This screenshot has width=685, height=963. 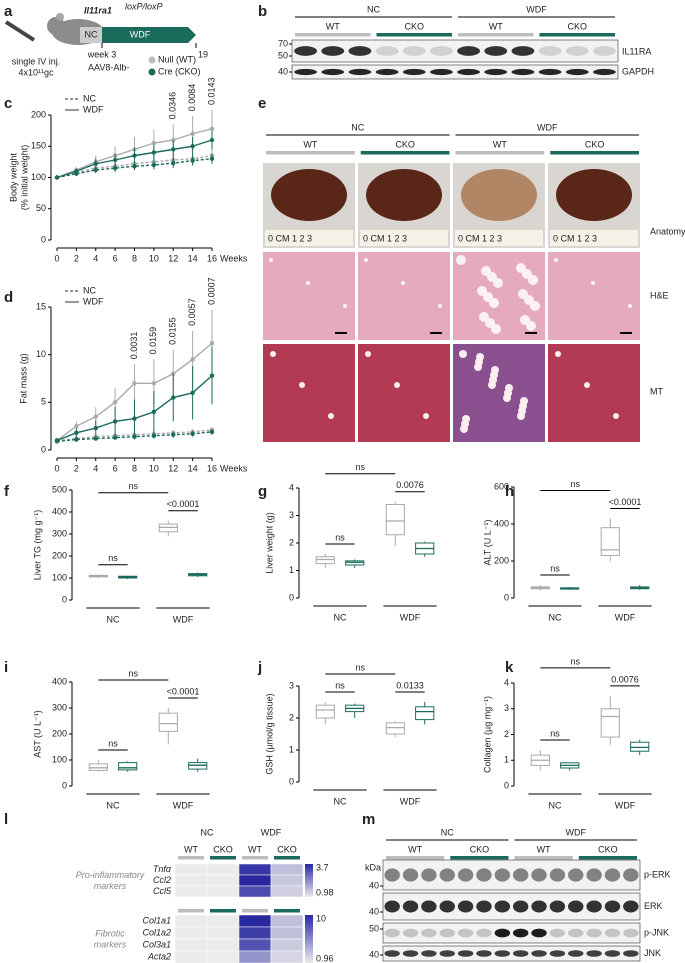 What do you see at coordinates (499, 195) in the screenshot?
I see `liver` at bounding box center [499, 195].